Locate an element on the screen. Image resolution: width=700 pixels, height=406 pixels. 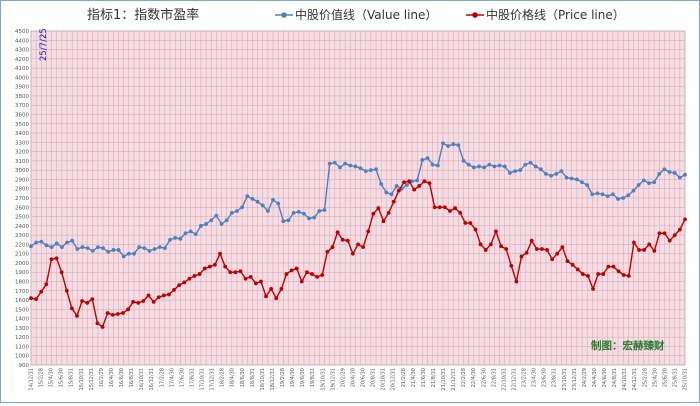
x-tick-label: 21/10/31 is located at coordinates (444, 379).